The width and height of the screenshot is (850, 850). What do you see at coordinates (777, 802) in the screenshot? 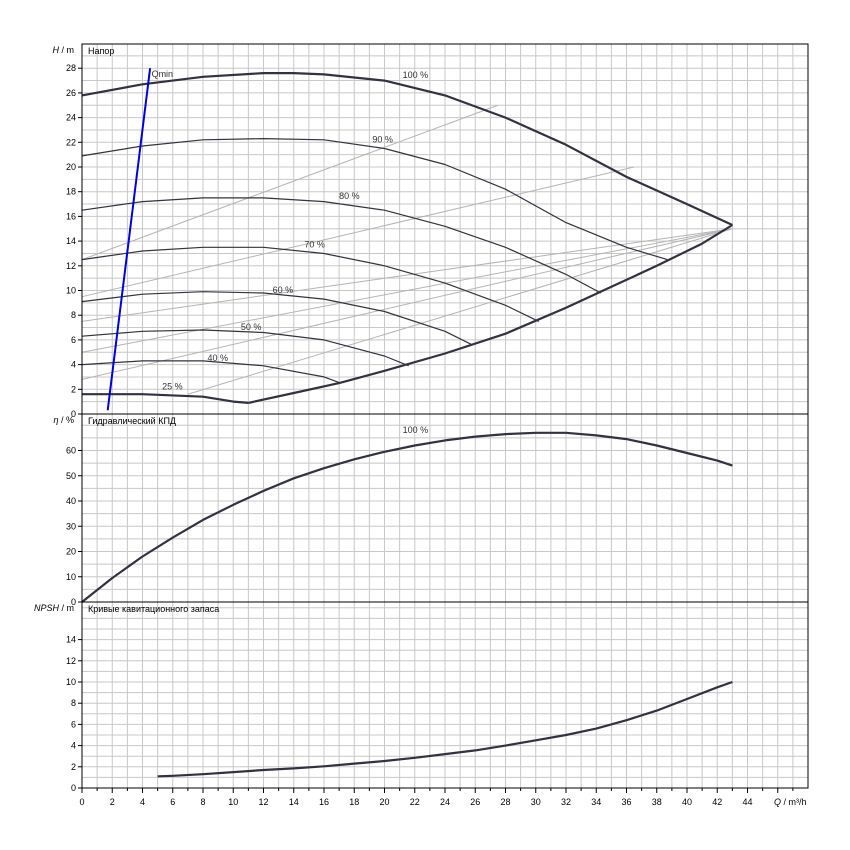
I see `x-axis-symbol: Q` at bounding box center [777, 802].